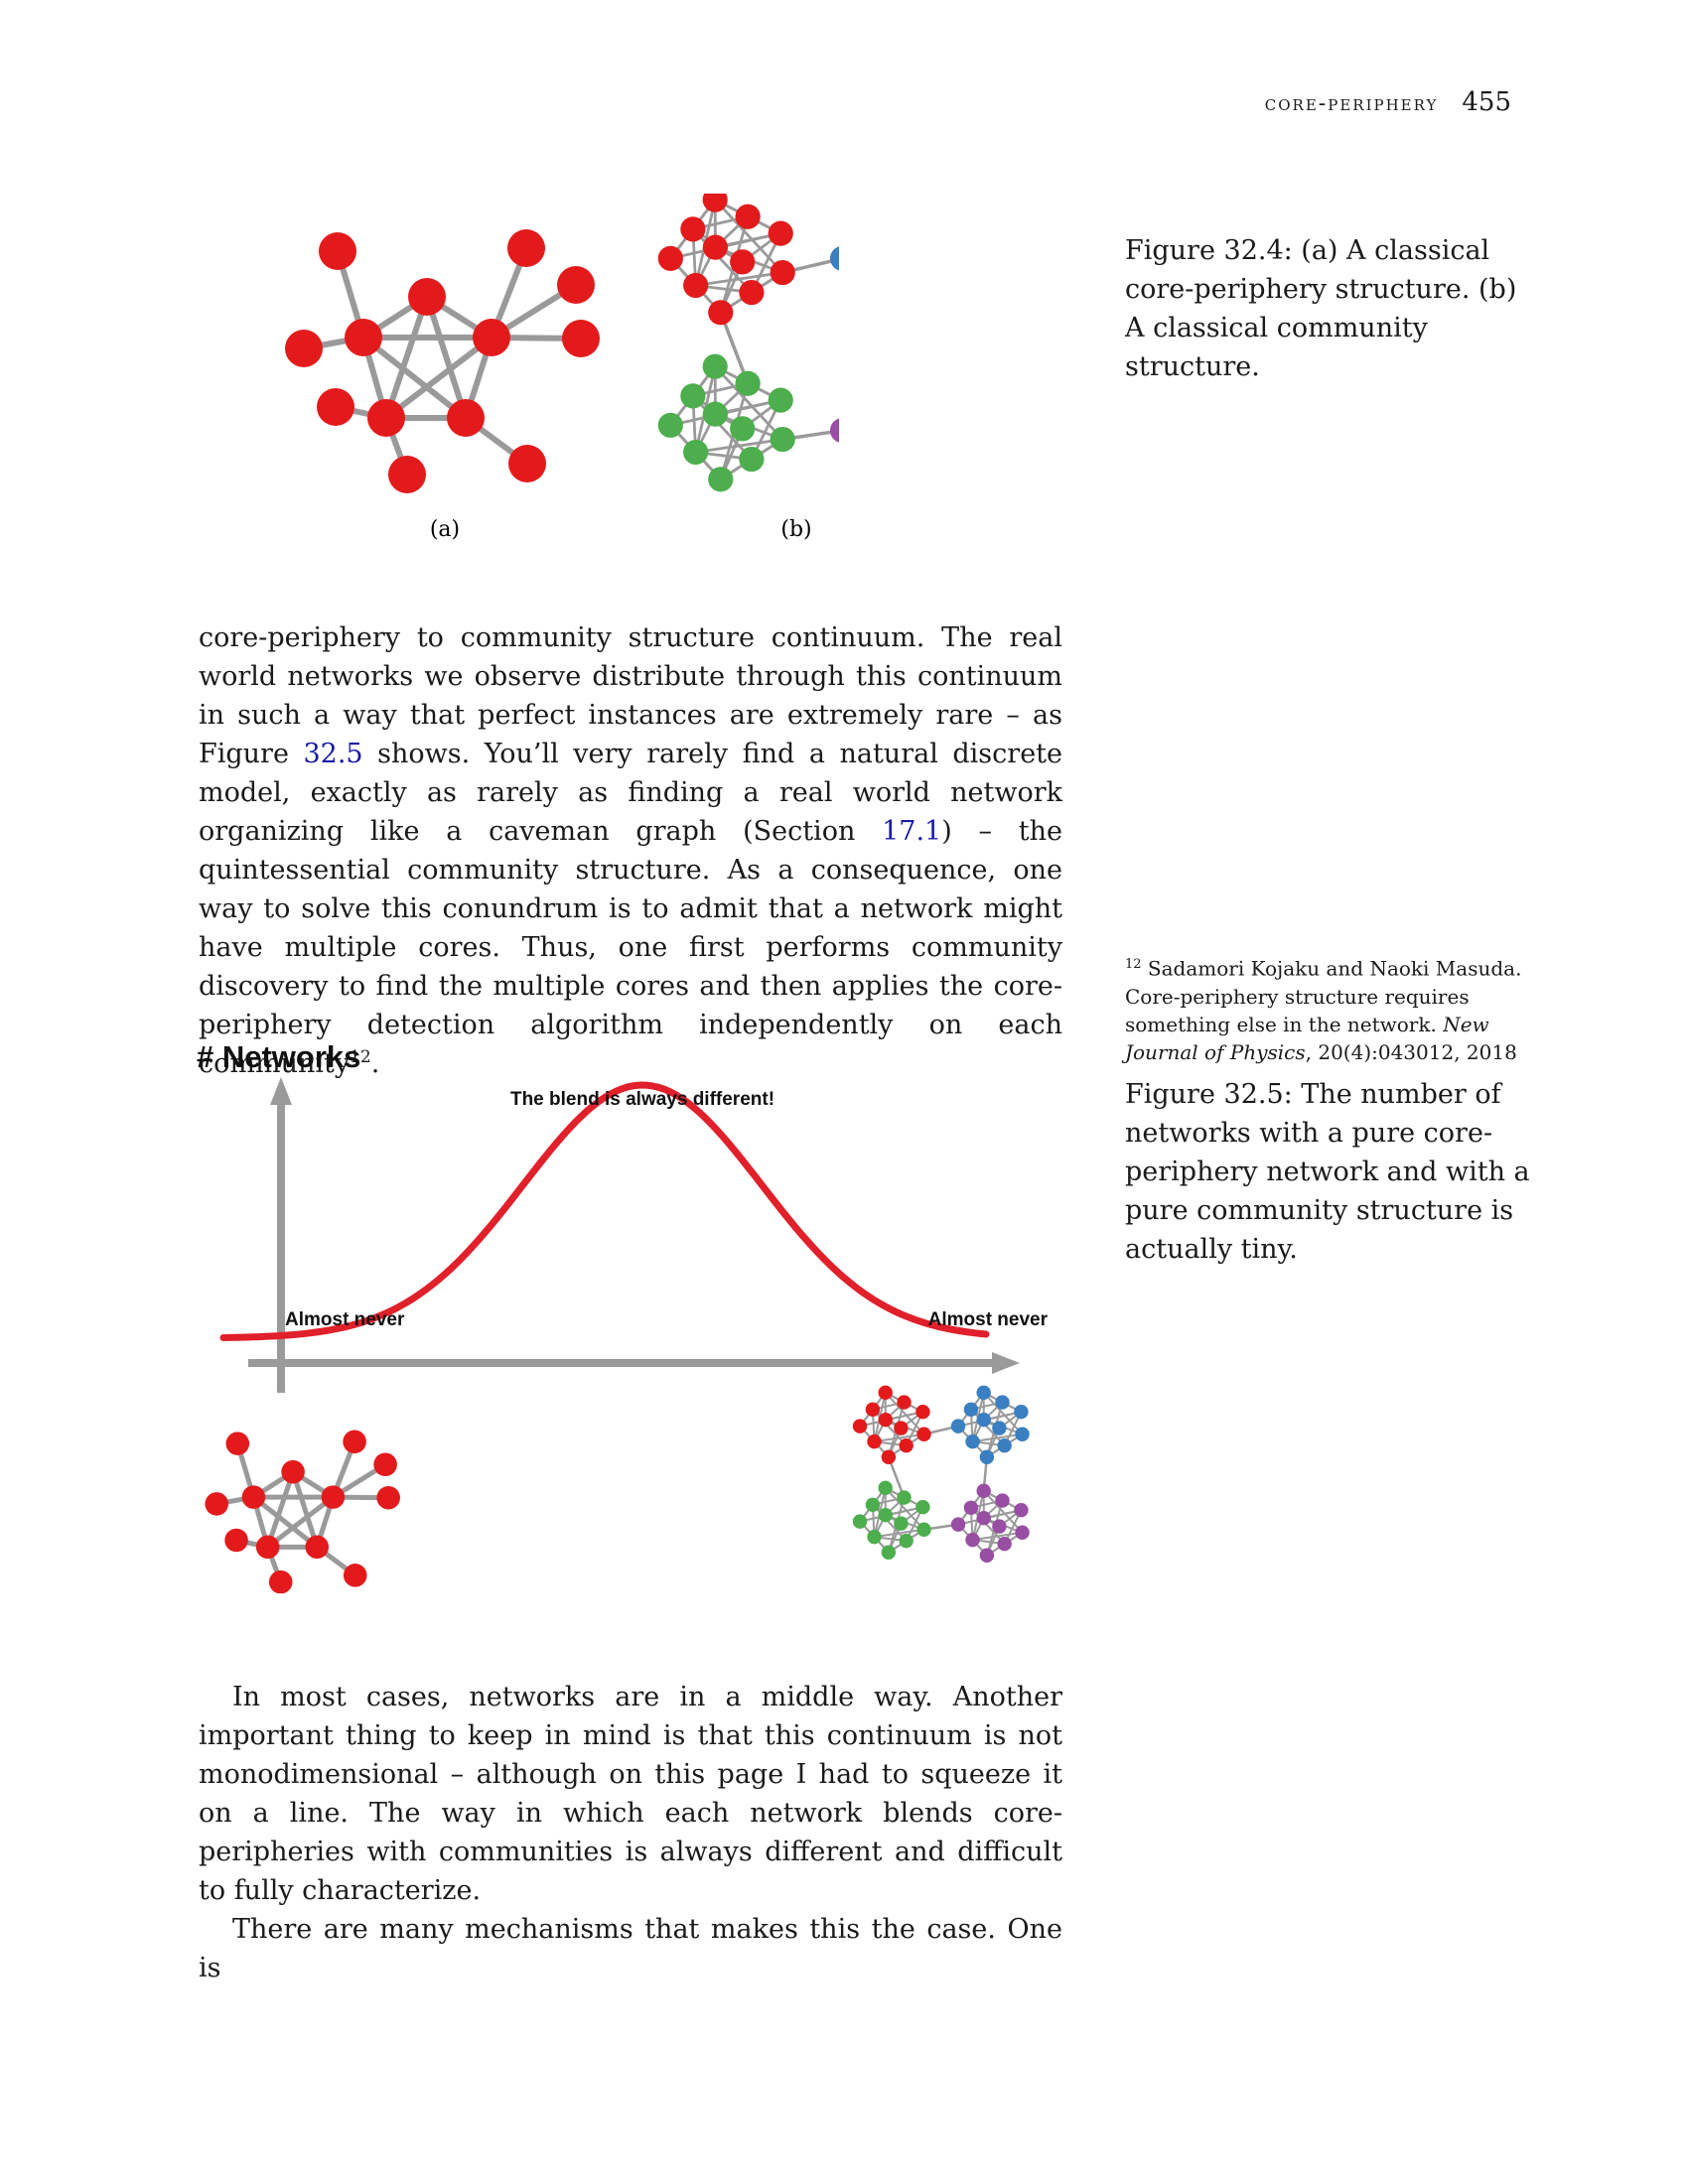  What do you see at coordinates (604, 1211) in the screenshot?
I see `distribution-curve` at bounding box center [604, 1211].